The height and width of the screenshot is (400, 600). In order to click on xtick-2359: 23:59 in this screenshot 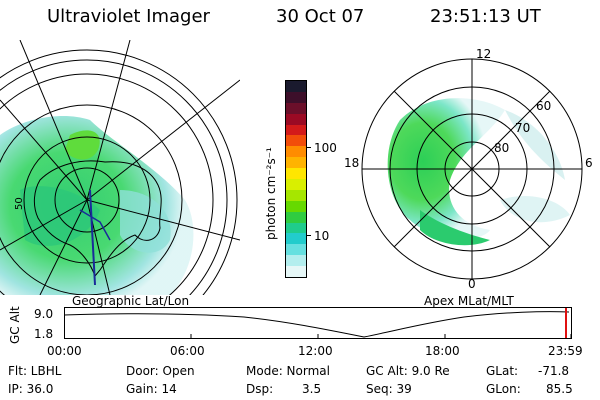, I will do `click(565, 351)`.